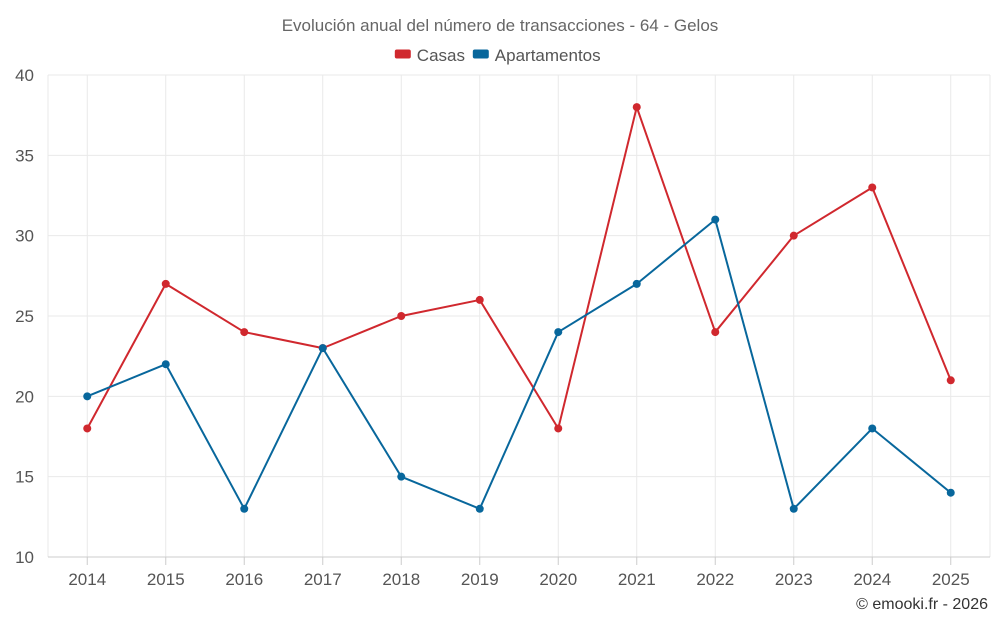 The height and width of the screenshot is (625, 1000). Describe the element at coordinates (636, 107) in the screenshot. I see `data-point-casas-2021` at that location.